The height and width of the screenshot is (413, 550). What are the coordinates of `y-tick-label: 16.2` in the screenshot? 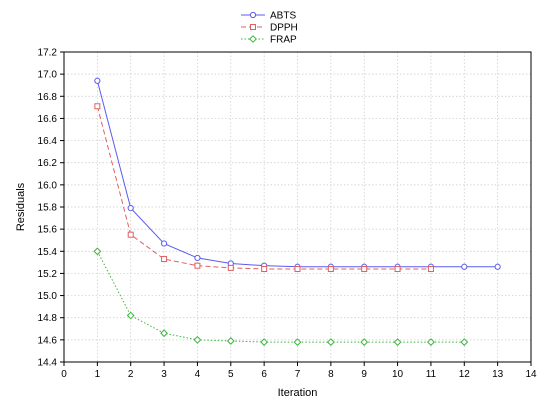 It's located at (48, 163).